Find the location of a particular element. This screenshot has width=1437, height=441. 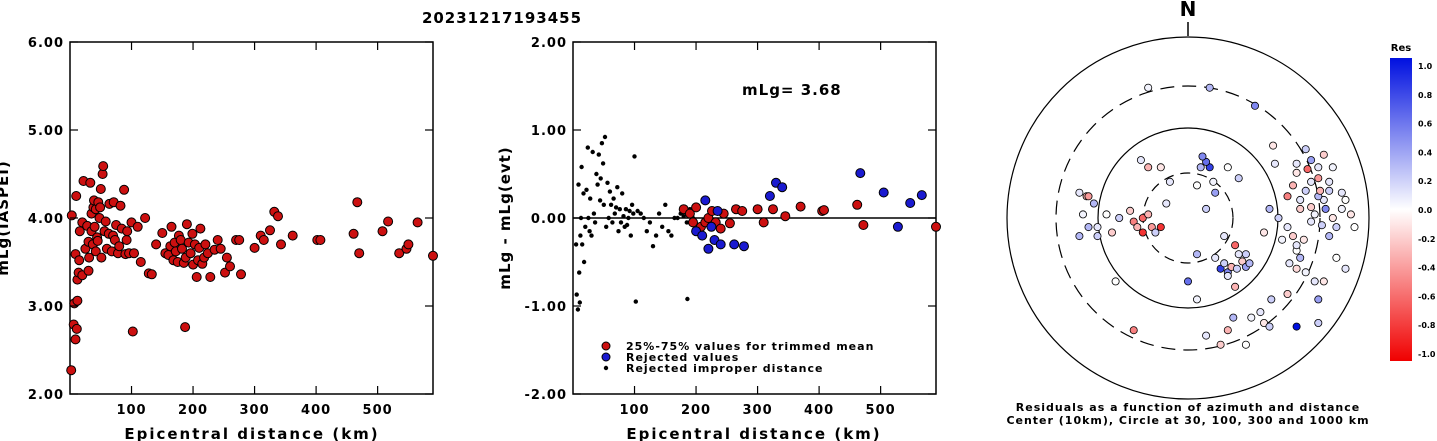

y-tick-label: 2.00 is located at coordinates (46, 395).